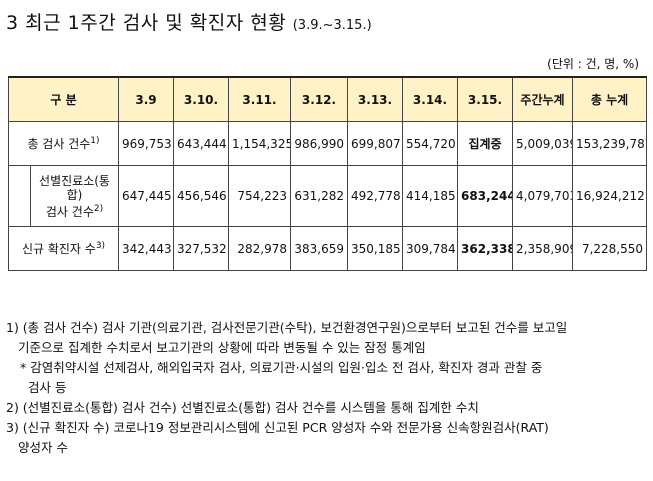 Image resolution: width=653 pixels, height=481 pixels. Describe the element at coordinates (543, 196) in the screenshot. I see `table-cell: 4,079,703` at that location.